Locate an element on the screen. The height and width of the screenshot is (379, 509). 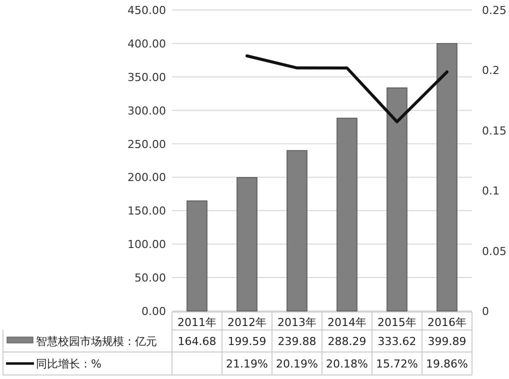
y-tick-label: 450.00 is located at coordinates (147, 10).